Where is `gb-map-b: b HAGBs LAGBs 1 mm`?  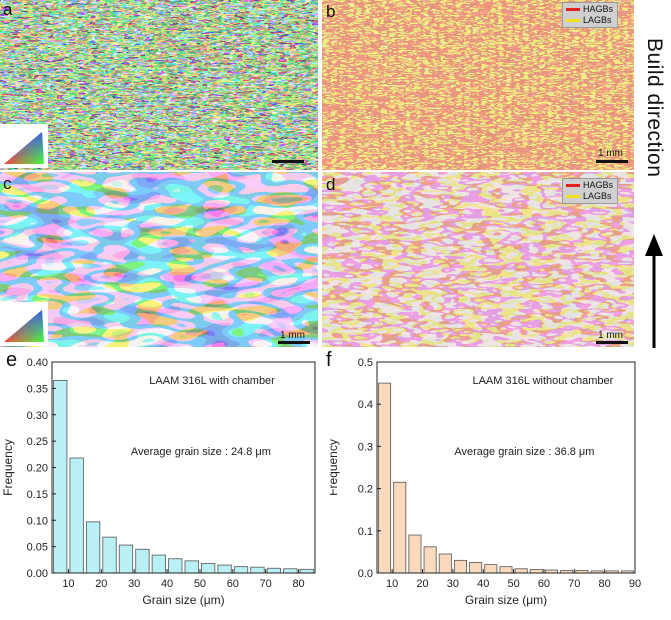 gb-map-b: b HAGBs LAGBs 1 mm is located at coordinates (478, 85).